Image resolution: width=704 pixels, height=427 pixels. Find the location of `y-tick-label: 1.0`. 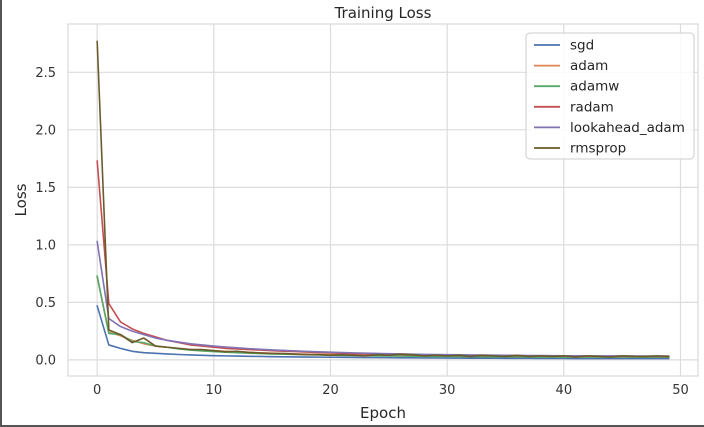

y-tick-label: 1.0 is located at coordinates (45, 245).